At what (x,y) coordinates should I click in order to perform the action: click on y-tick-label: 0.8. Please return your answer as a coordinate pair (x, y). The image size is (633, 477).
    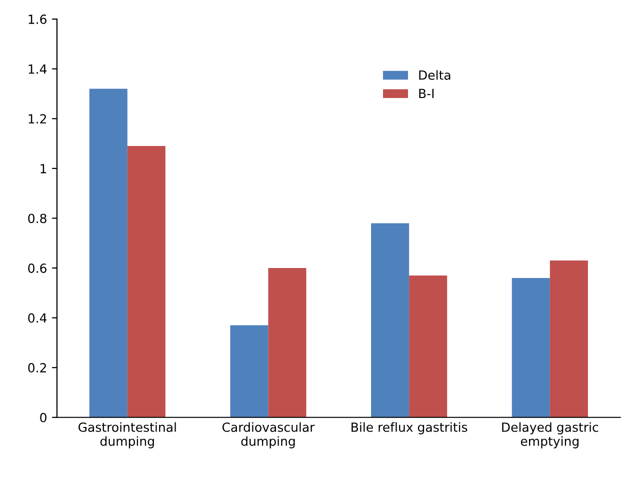
    Looking at the image, I should click on (37, 219).